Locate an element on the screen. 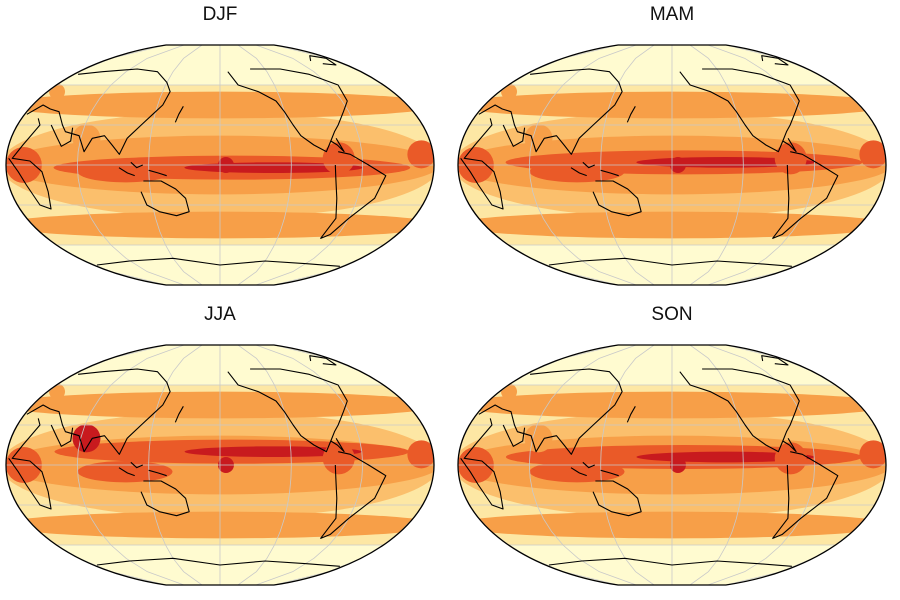 This screenshot has height=600, width=900. panel-title: DJF is located at coordinates (220, 14).